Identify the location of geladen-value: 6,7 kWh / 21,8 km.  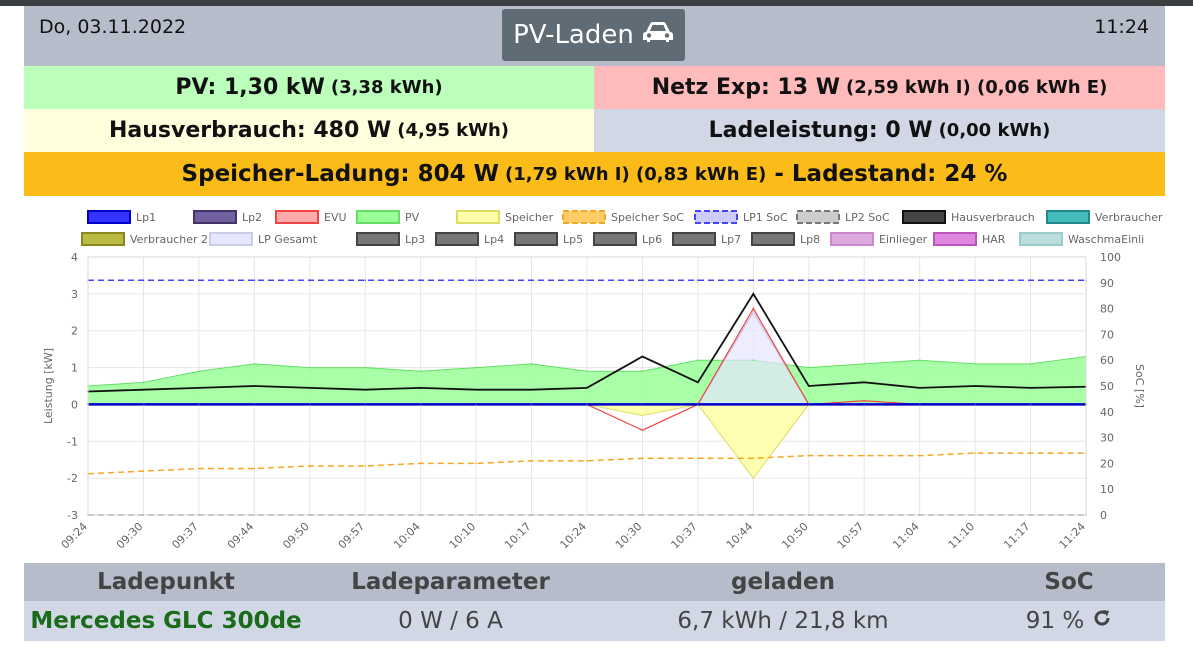
(783, 621).